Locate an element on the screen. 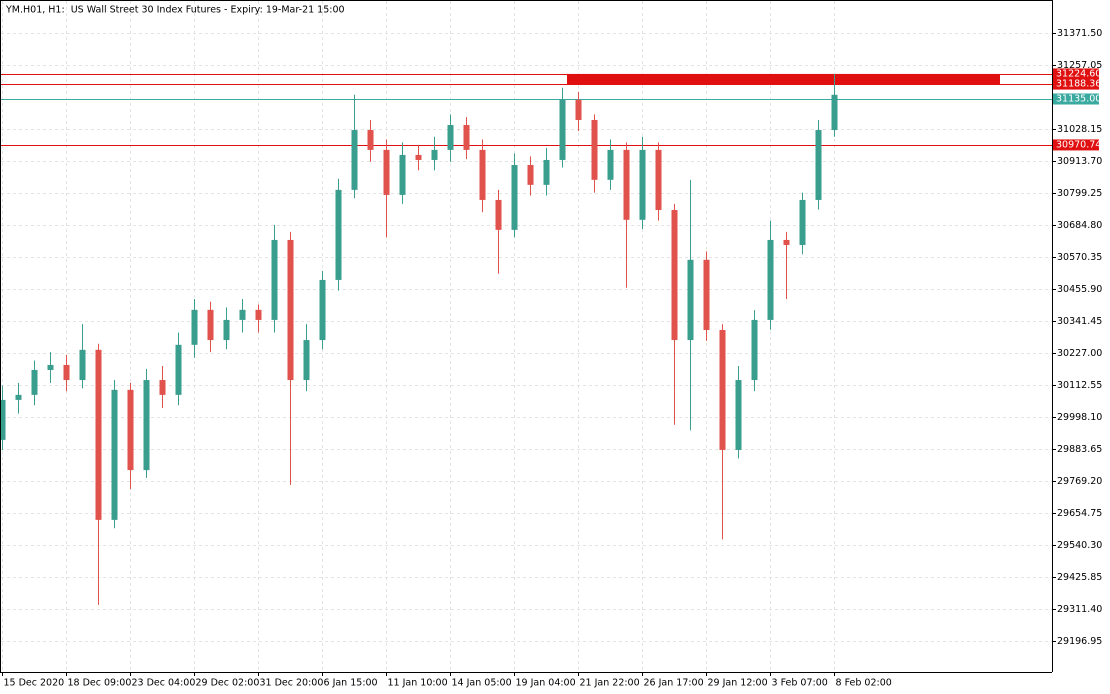 This screenshot has height=694, width=1110. y-tick-label: 30455.90 is located at coordinates (1079, 289).